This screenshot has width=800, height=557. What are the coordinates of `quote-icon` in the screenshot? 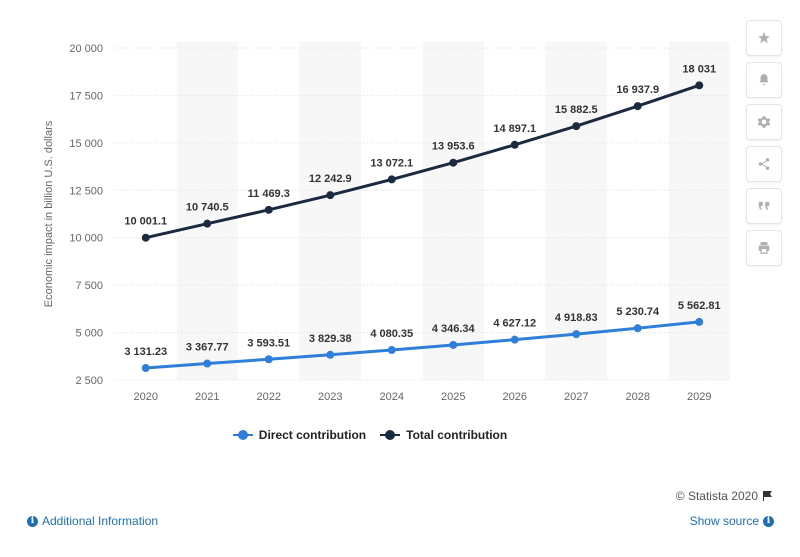 It's located at (764, 205).